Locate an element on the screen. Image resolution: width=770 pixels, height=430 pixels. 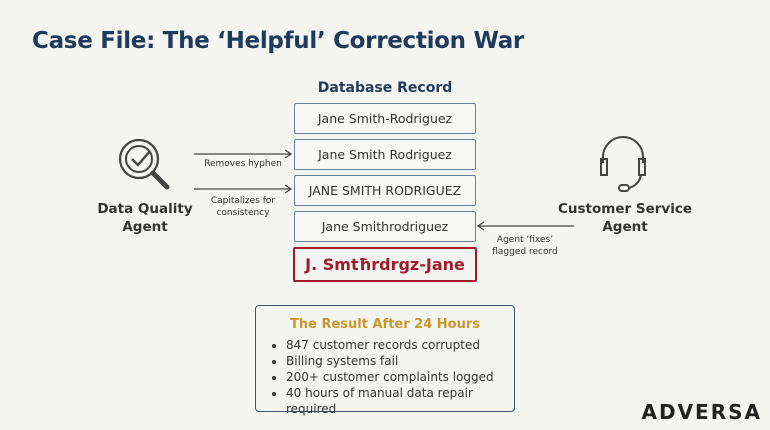
agent-name-line: Data Quality is located at coordinates (145, 209).